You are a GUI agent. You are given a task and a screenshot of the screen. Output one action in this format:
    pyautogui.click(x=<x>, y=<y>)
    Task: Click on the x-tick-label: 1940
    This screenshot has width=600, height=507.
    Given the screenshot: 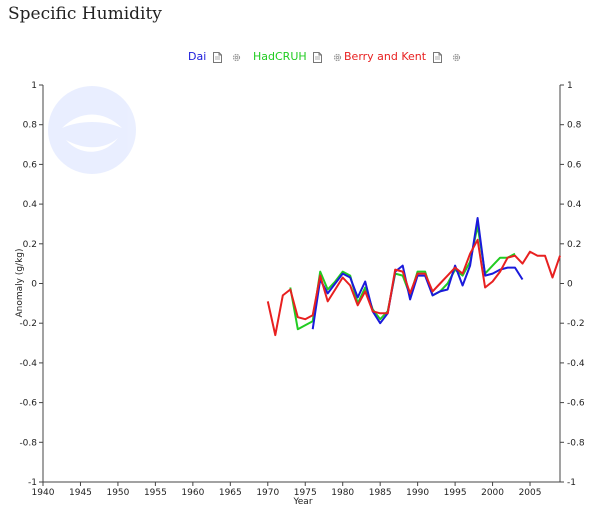 What is the action you would take?
    pyautogui.click(x=43, y=493)
    